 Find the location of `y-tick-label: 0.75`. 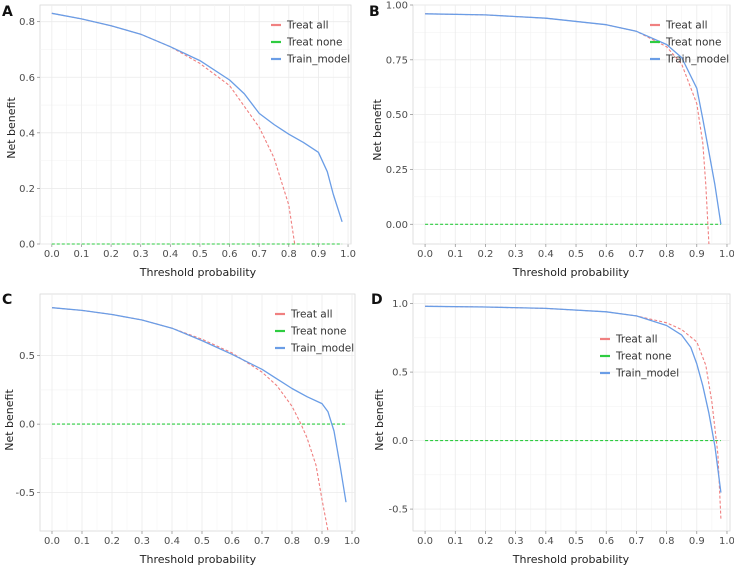

y-tick-label: 0.75 is located at coordinates (397, 60).